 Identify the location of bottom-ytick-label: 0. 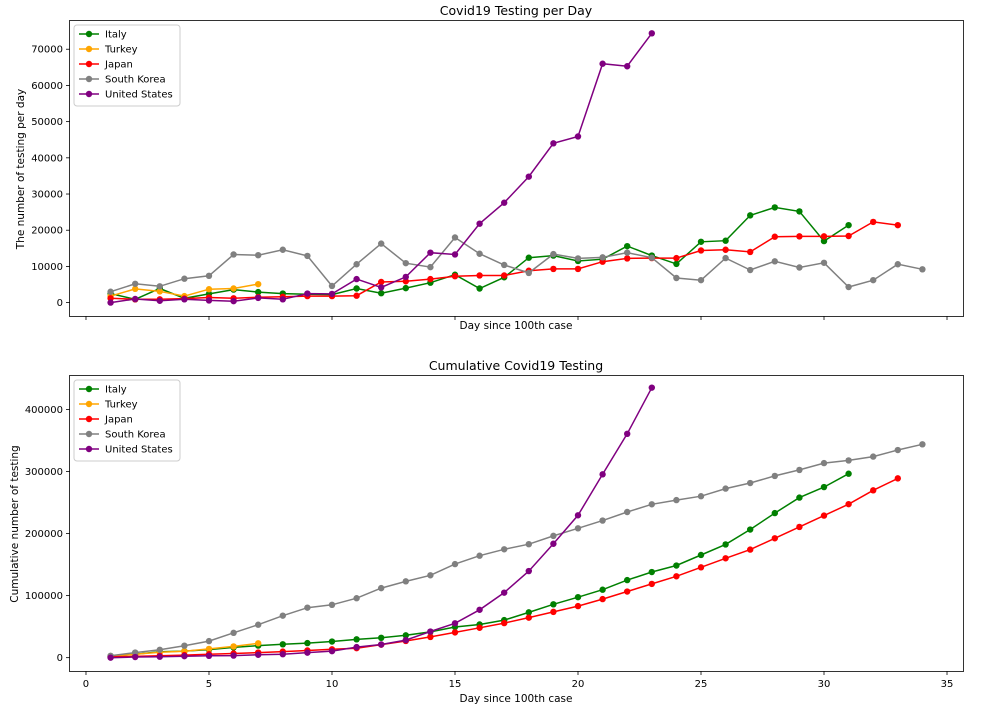
(60, 658).